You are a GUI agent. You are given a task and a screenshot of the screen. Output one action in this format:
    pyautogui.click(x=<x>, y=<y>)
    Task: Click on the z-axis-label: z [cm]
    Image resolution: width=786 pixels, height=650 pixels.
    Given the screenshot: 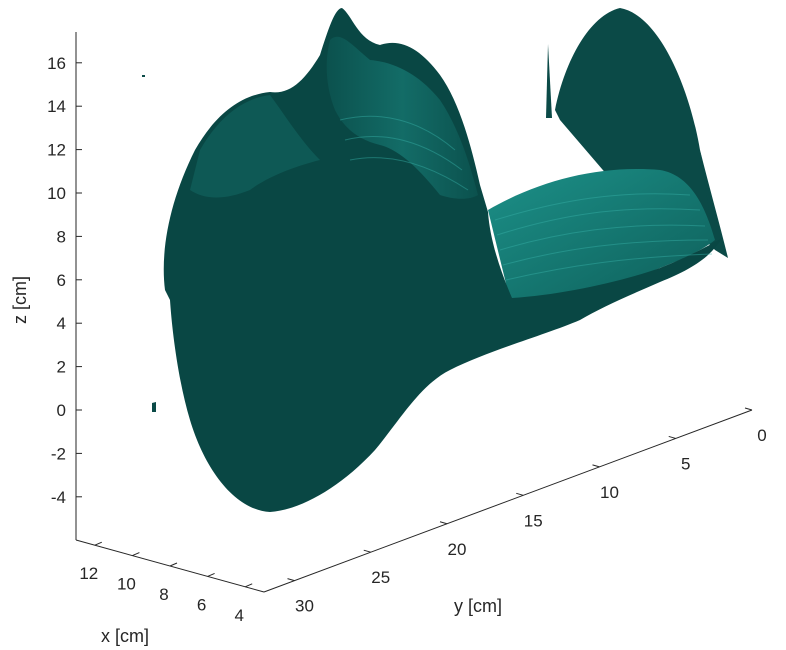 What is the action you would take?
    pyautogui.click(x=20, y=300)
    